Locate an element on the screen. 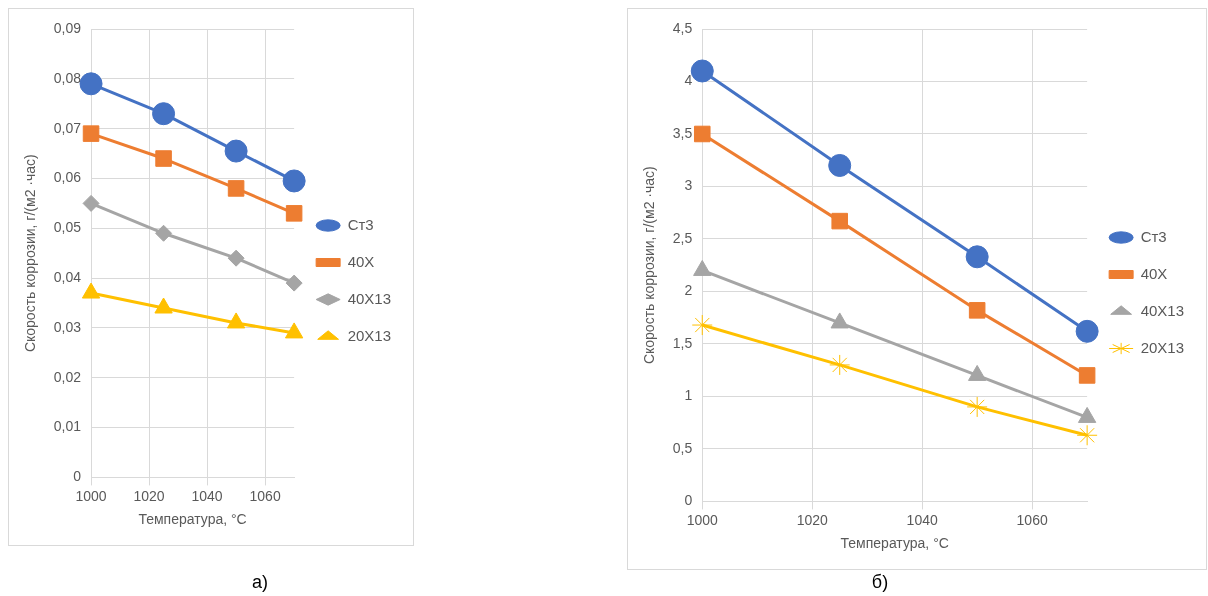 The width and height of the screenshot is (1208, 596). y-tick-label: 0,08 is located at coordinates (67, 77).